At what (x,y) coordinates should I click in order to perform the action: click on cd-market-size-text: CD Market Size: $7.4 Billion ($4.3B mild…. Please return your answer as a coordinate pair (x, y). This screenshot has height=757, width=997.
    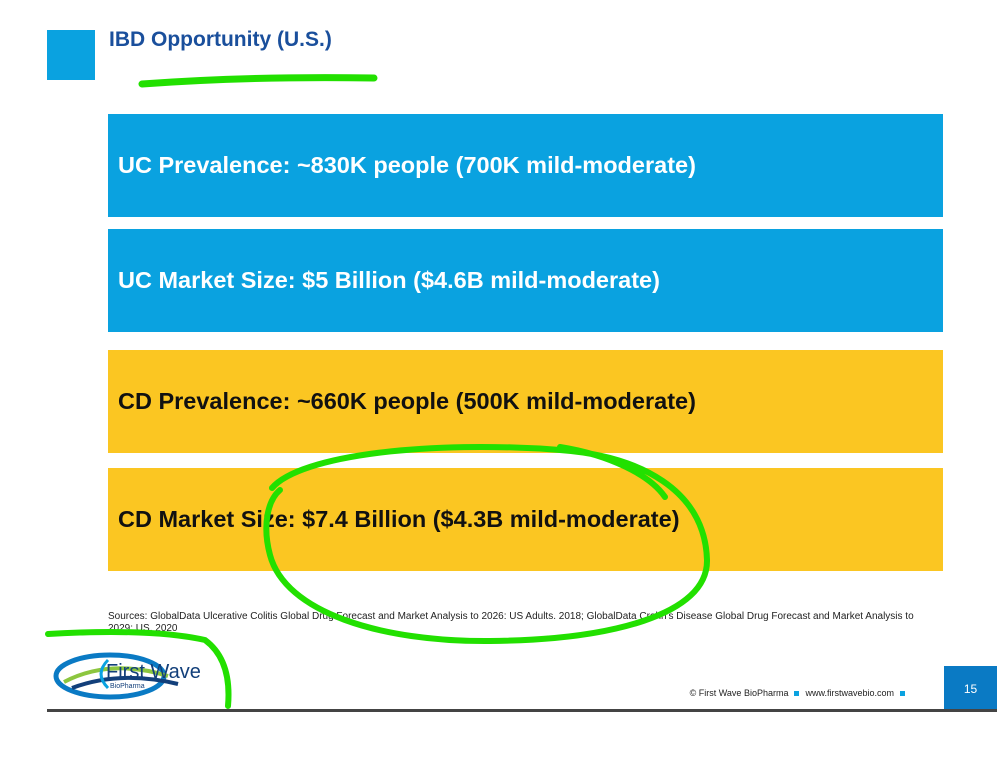
    Looking at the image, I should click on (399, 519).